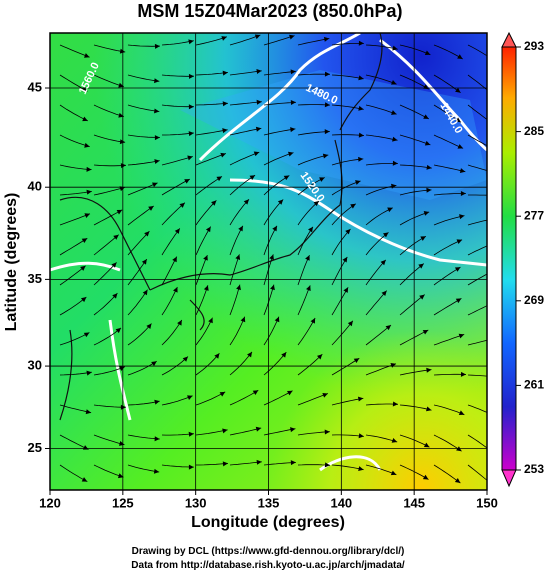  I want to click on colorbar-extend-top, so click(509, 39).